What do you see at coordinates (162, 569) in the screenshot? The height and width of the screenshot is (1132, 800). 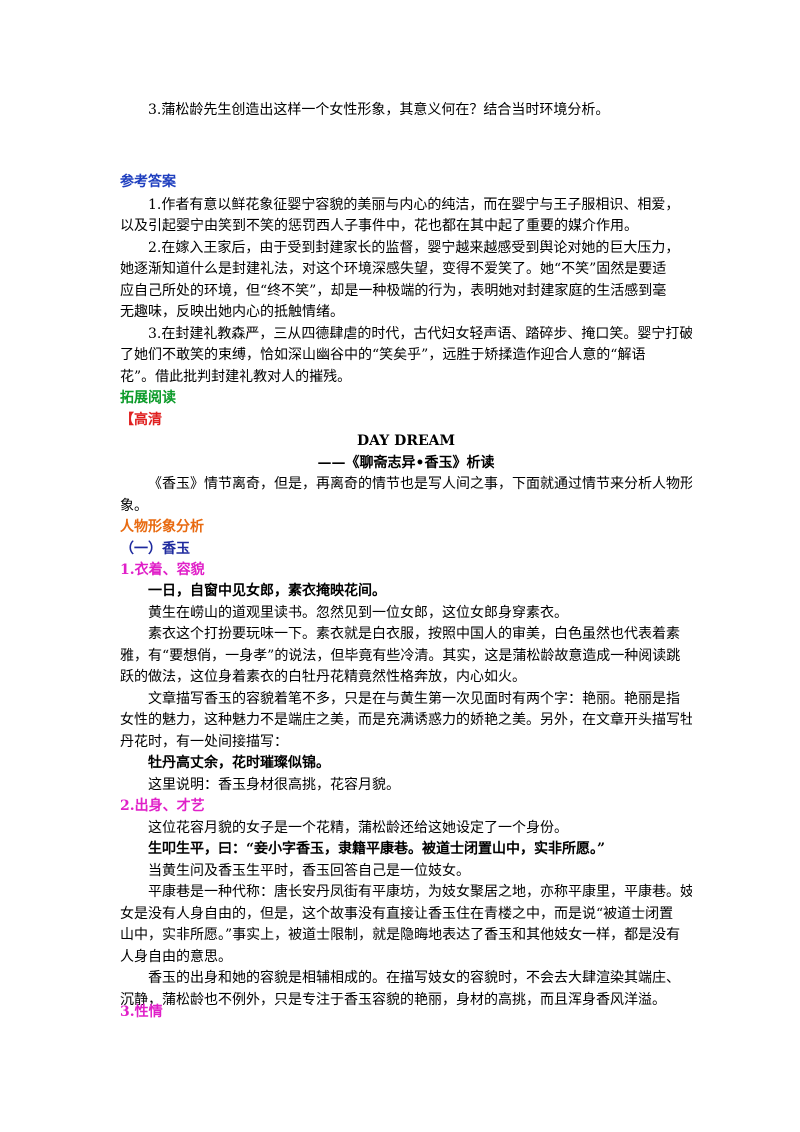 I see `topic-heading-1: 1.衣着、容貌` at bounding box center [162, 569].